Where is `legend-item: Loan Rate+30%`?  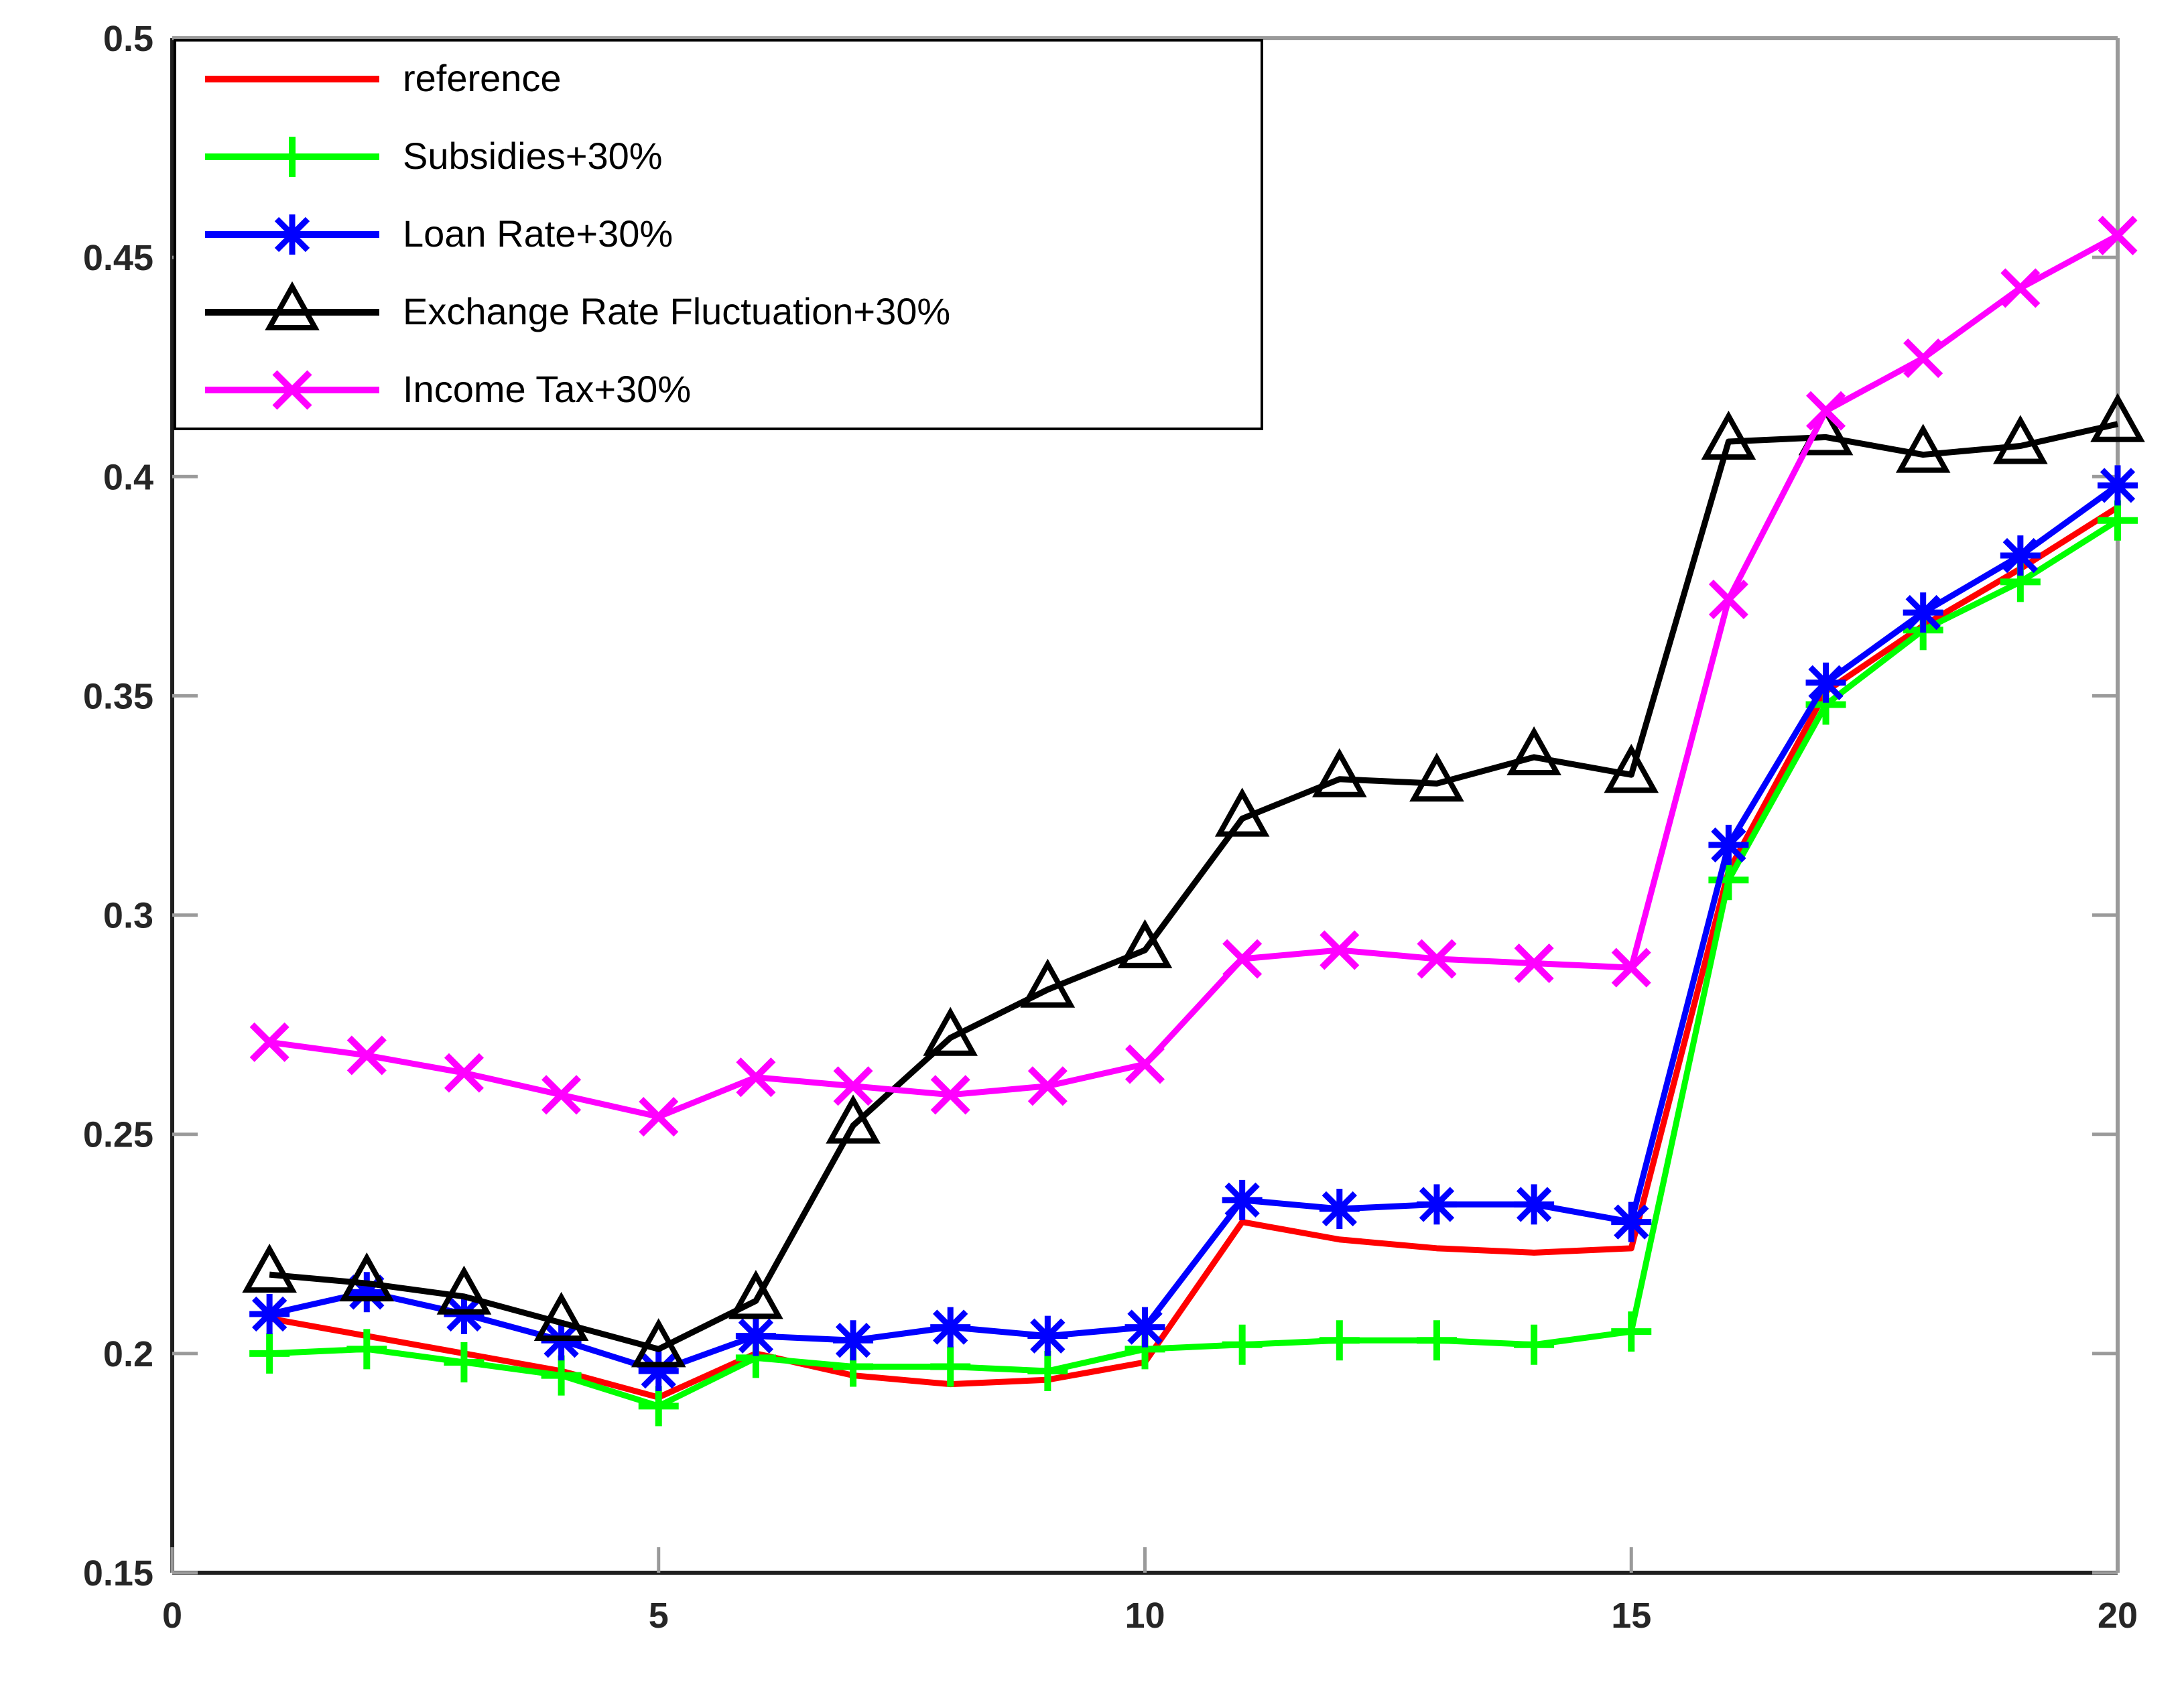 legend-item: Loan Rate+30% is located at coordinates (439, 233).